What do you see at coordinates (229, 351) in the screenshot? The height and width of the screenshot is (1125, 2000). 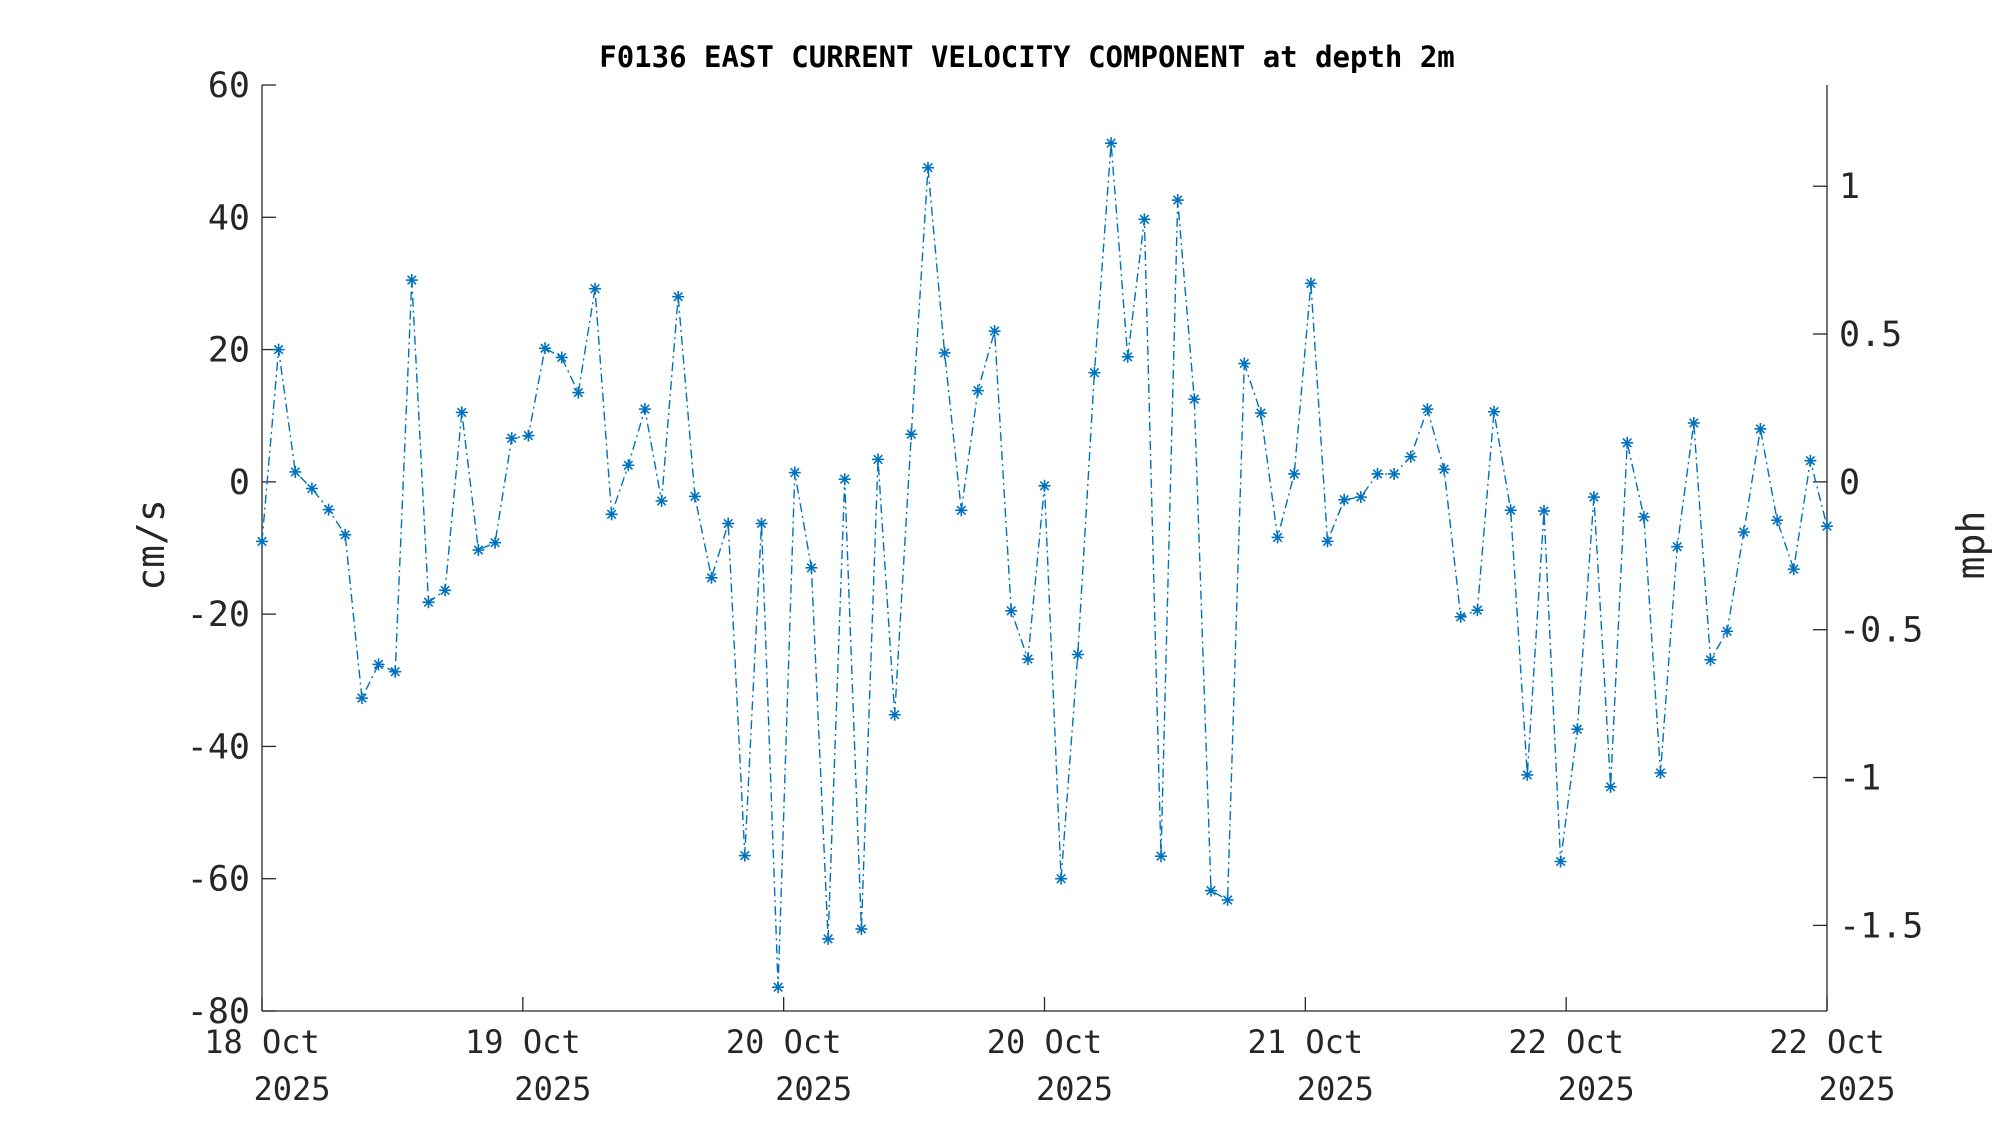 I see `y-tick-label: 20` at bounding box center [229, 351].